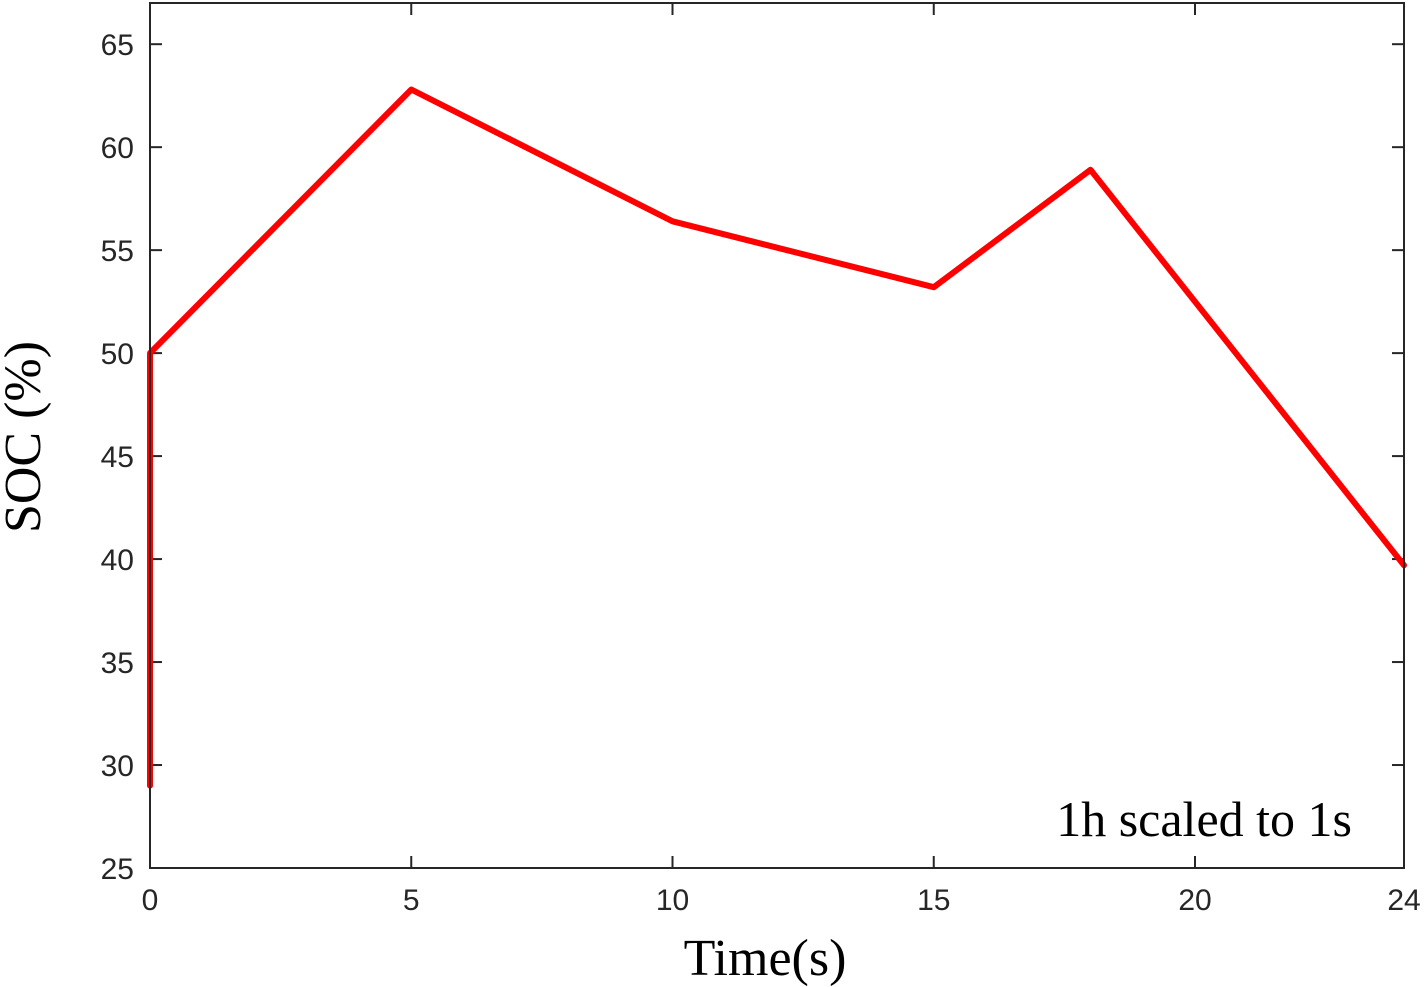 The height and width of the screenshot is (987, 1426). I want to click on x-tick-label: 5, so click(411, 900).